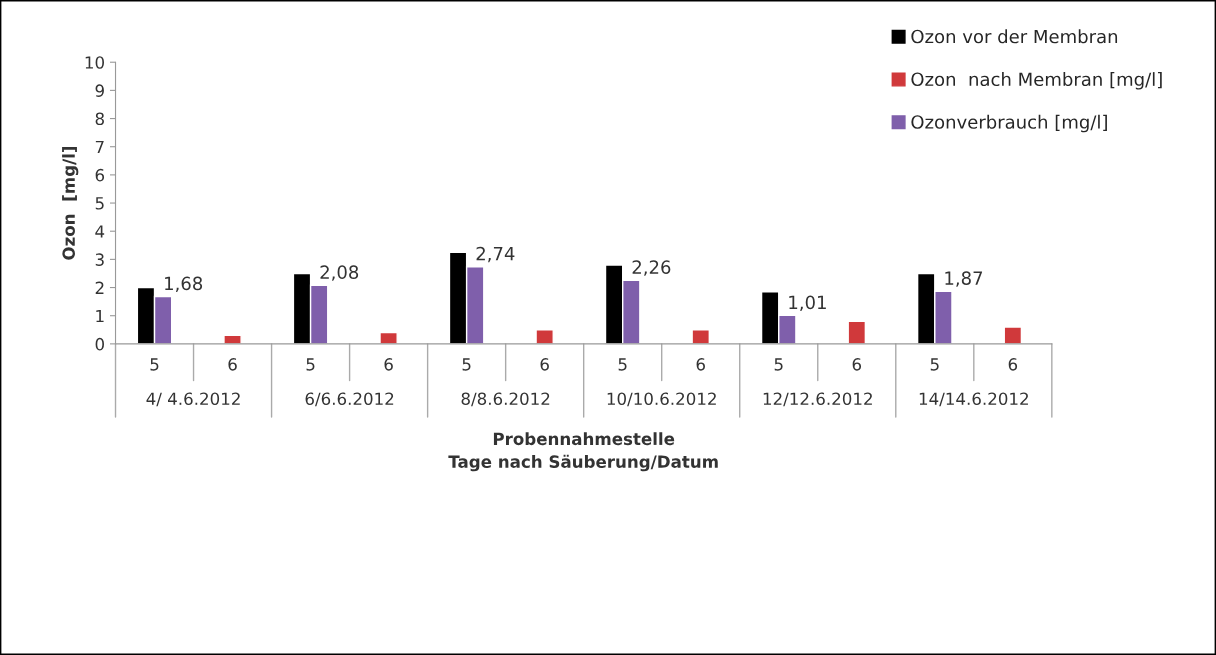 Image resolution: width=1216 pixels, height=655 pixels. What do you see at coordinates (100, 175) in the screenshot?
I see `y-tick-label: 6` at bounding box center [100, 175].